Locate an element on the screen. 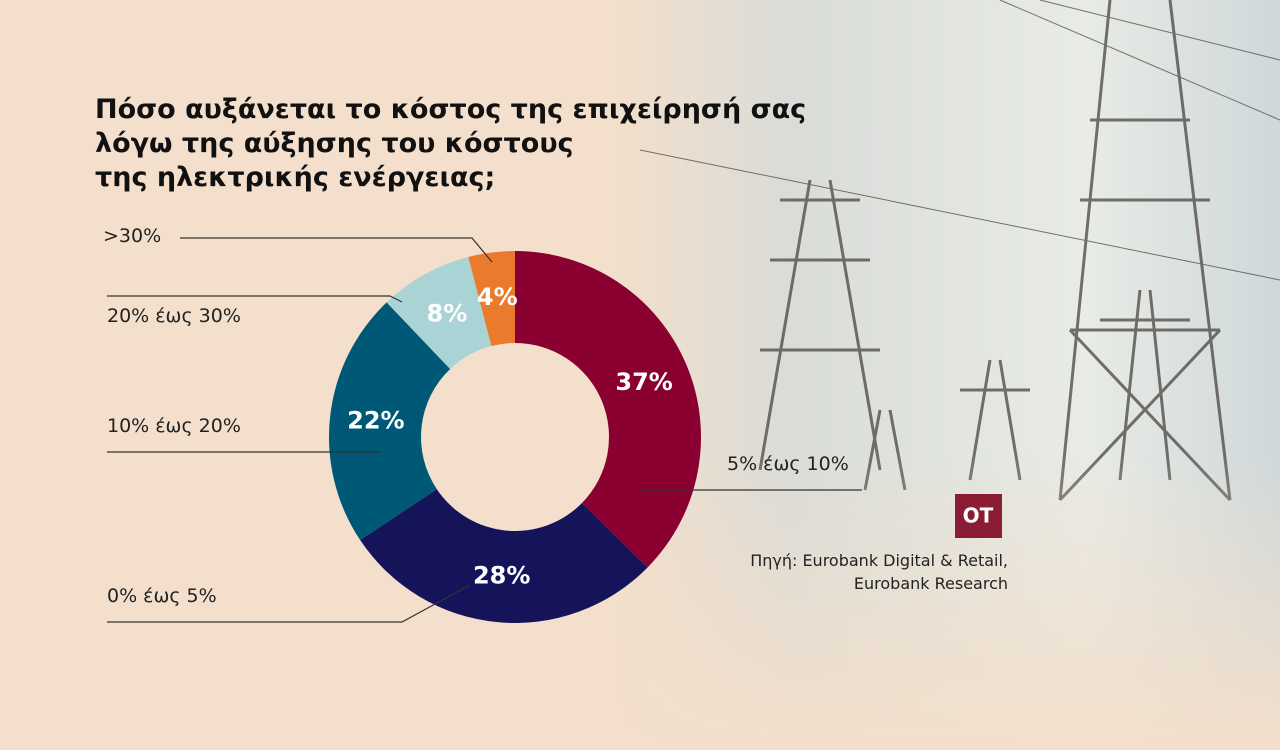  chart-title: λόγω της αύξησης του κόστους is located at coordinates (334, 143).